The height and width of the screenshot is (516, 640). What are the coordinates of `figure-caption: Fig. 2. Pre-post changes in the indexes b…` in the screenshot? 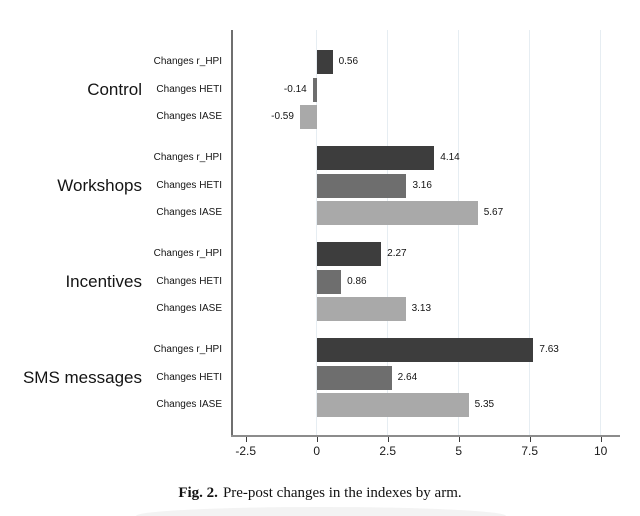 It's located at (320, 493).